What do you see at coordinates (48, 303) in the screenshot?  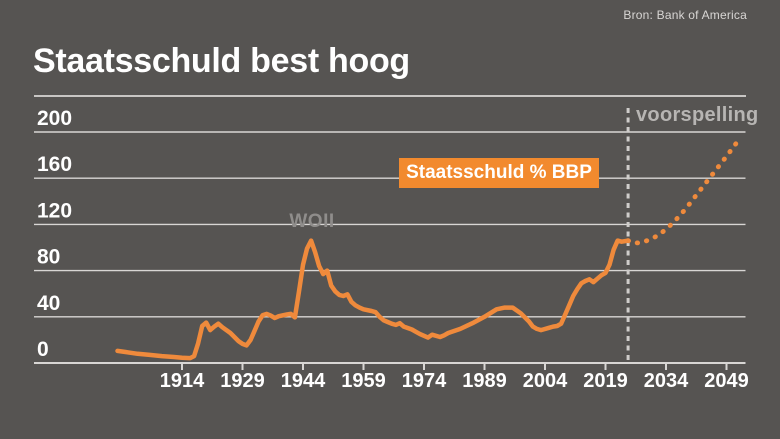 I see `y-tick-label: 40` at bounding box center [48, 303].